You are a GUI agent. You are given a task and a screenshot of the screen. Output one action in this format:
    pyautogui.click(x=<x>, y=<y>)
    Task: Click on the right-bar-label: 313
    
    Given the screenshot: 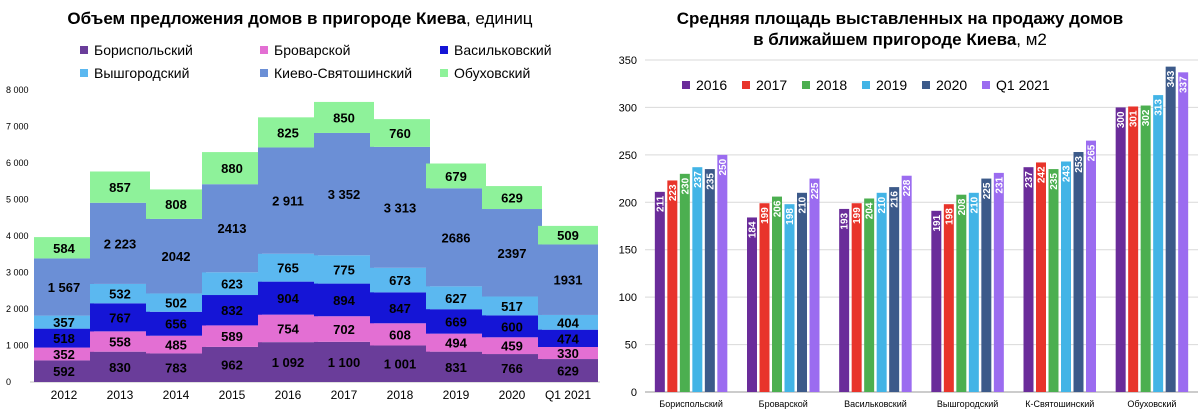 What is the action you would take?
    pyautogui.click(x=1159, y=107)
    